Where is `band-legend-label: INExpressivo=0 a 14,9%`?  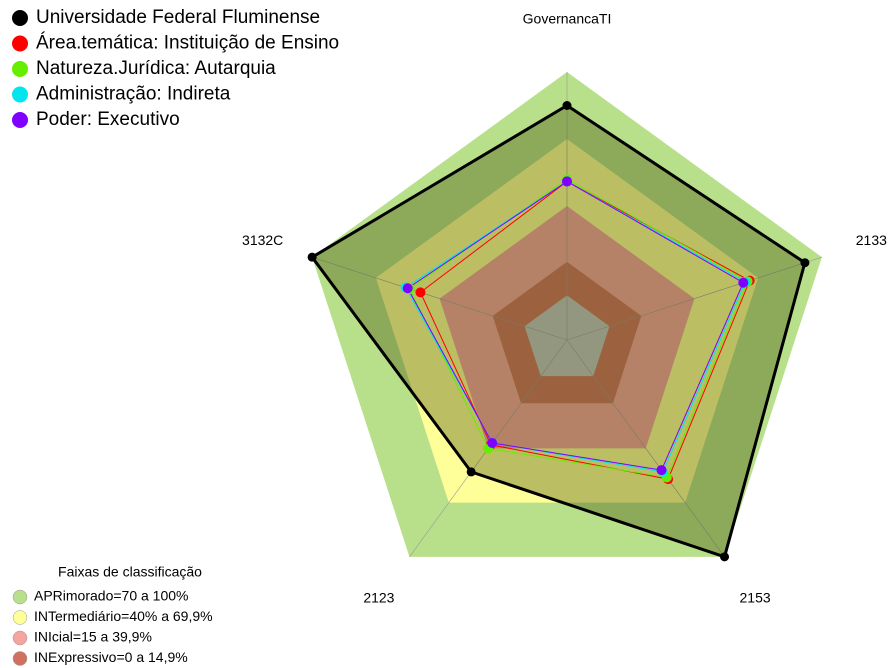 band-legend-label: INExpressivo=0 a 14,9% is located at coordinates (111, 657).